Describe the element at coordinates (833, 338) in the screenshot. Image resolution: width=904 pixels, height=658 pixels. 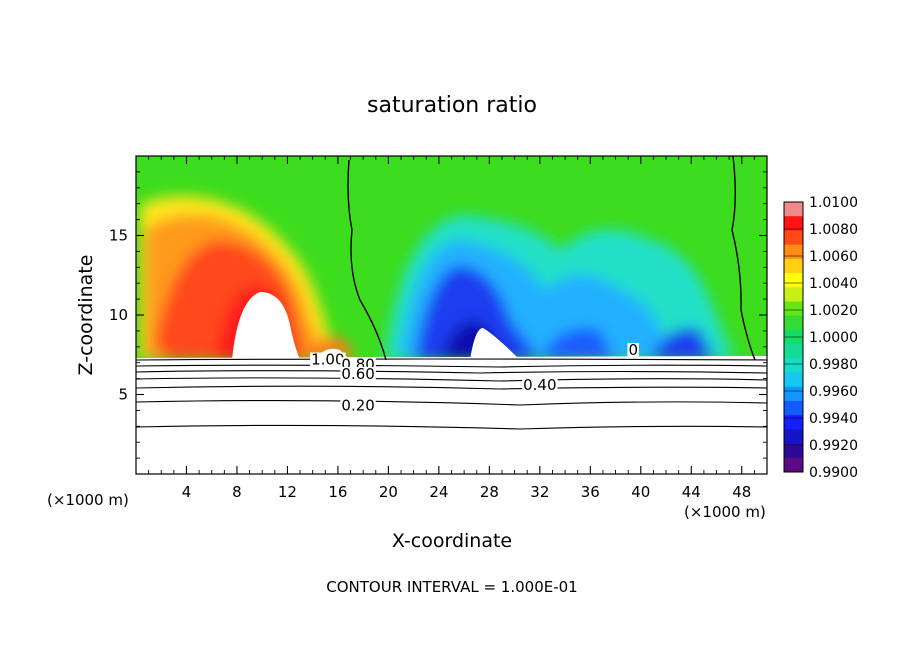
I see `colorbar-label: 1.0000` at that location.